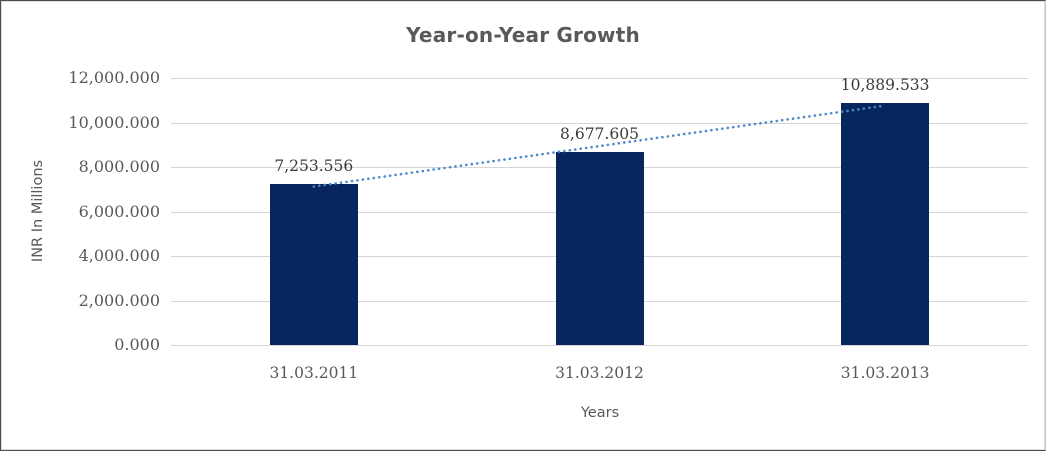 The image size is (1046, 451). I want to click on y-axis-tick-label: 2,000.000, so click(119, 300).